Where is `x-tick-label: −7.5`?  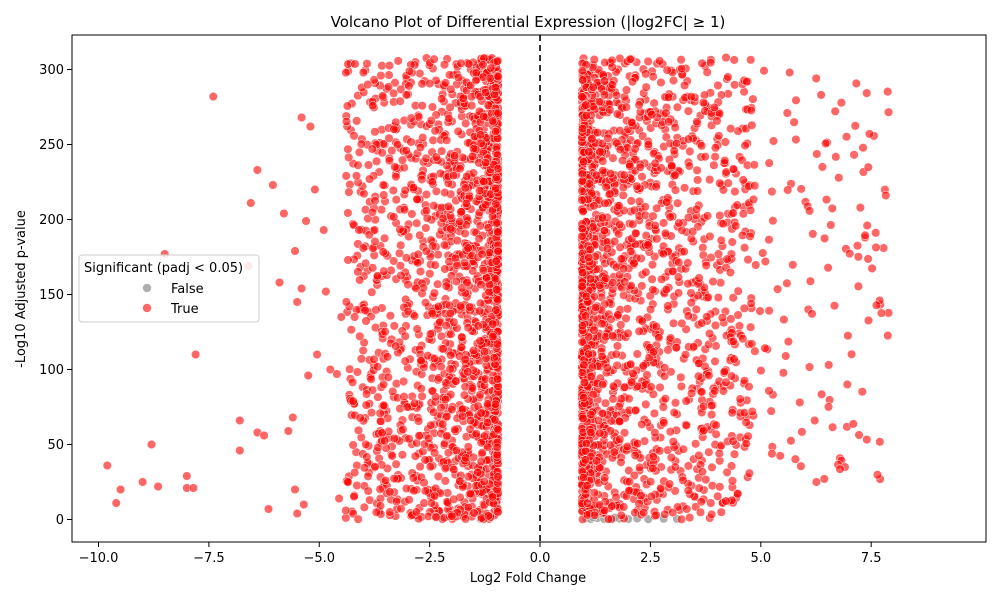 x-tick-label: −7.5 is located at coordinates (209, 558).